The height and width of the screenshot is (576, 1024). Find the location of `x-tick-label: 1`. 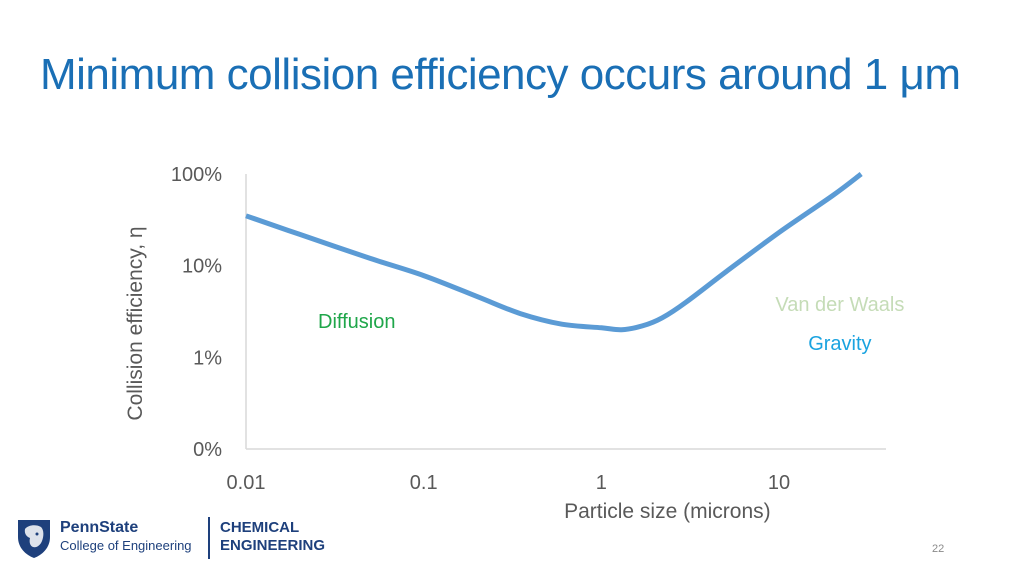

x-tick-label: 1 is located at coordinates (601, 483).